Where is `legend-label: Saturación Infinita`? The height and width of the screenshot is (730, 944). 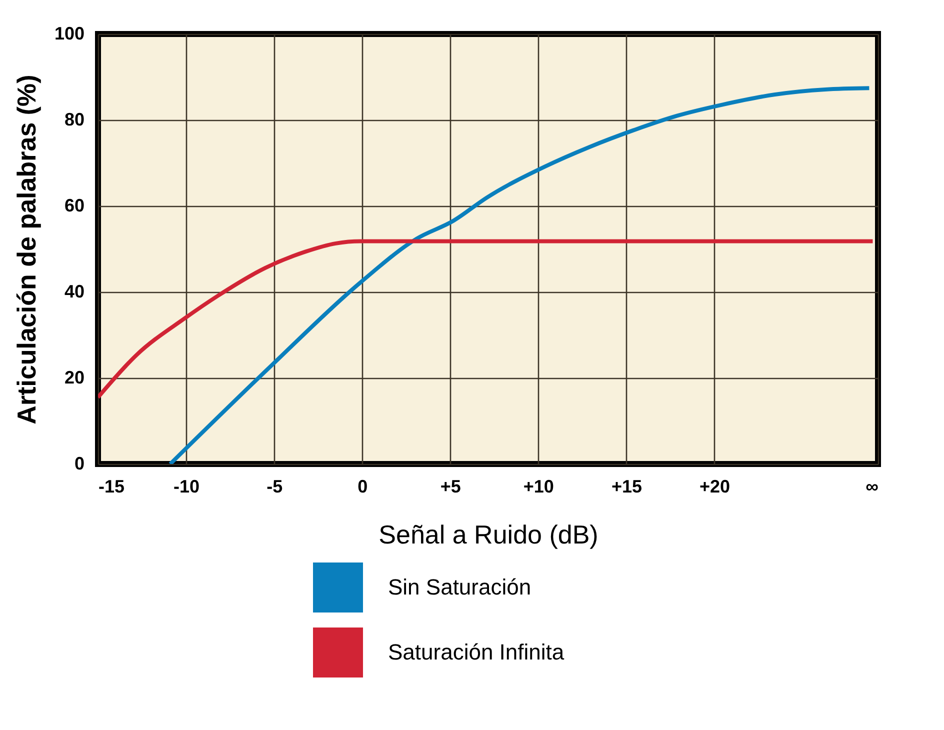 legend-label: Saturación Infinita is located at coordinates (476, 652).